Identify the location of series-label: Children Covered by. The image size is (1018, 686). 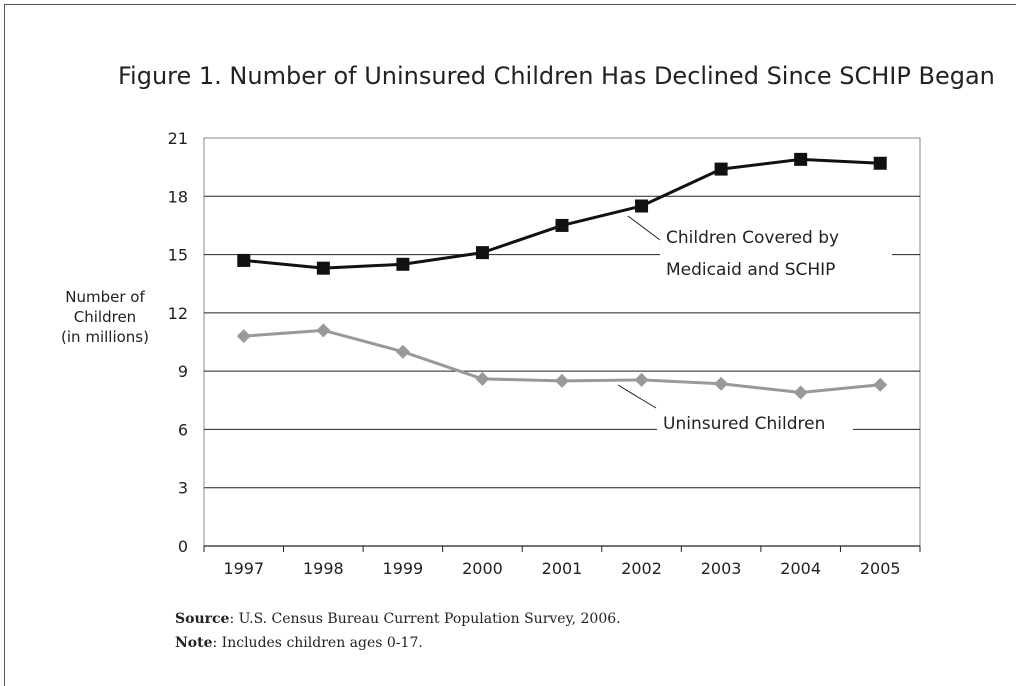
(752, 238).